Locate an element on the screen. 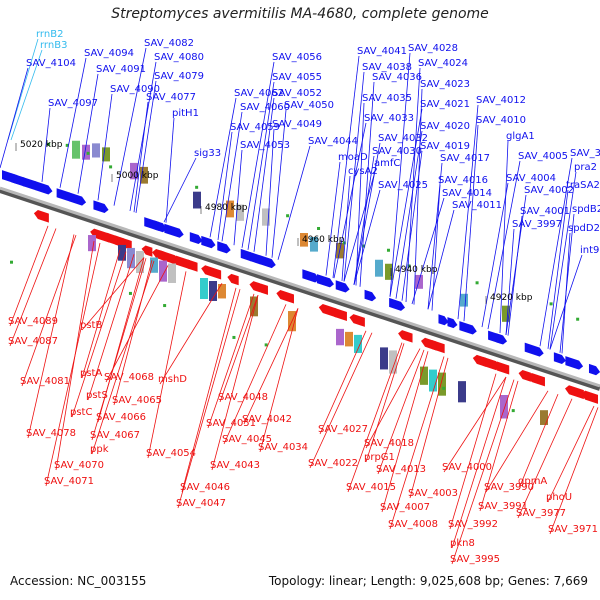 Image resolution: width=600 pixels, height=600 pixels. reverse-gene-label: SAV_3995 is located at coordinates (475, 559).